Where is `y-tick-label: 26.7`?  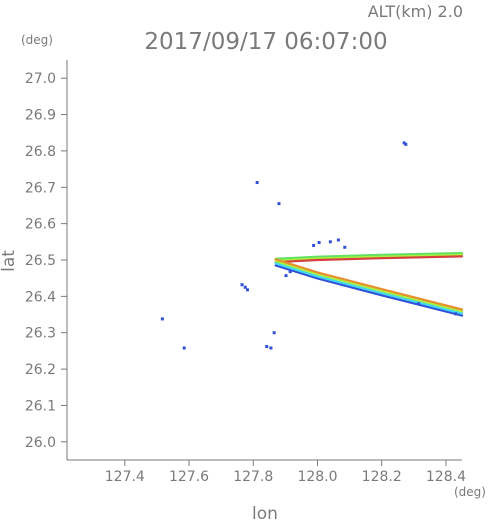 y-tick-label: 26.7 is located at coordinates (40, 188).